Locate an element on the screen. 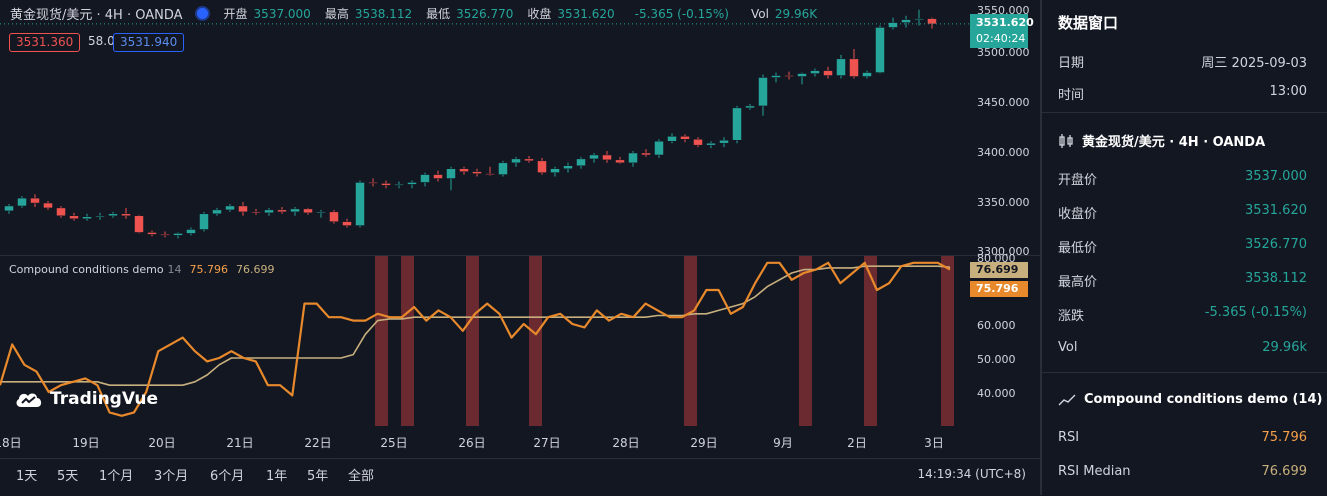 This screenshot has width=1327, height=496. rsi-axis-label: 60.000 is located at coordinates (996, 325).